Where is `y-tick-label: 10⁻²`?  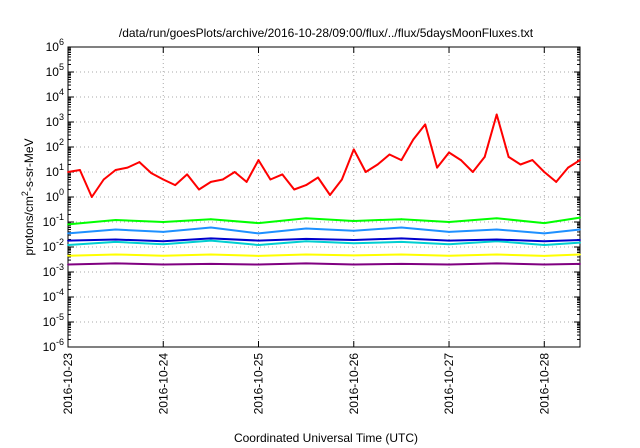
y-tick-label: 10⁻² is located at coordinates (53, 245).